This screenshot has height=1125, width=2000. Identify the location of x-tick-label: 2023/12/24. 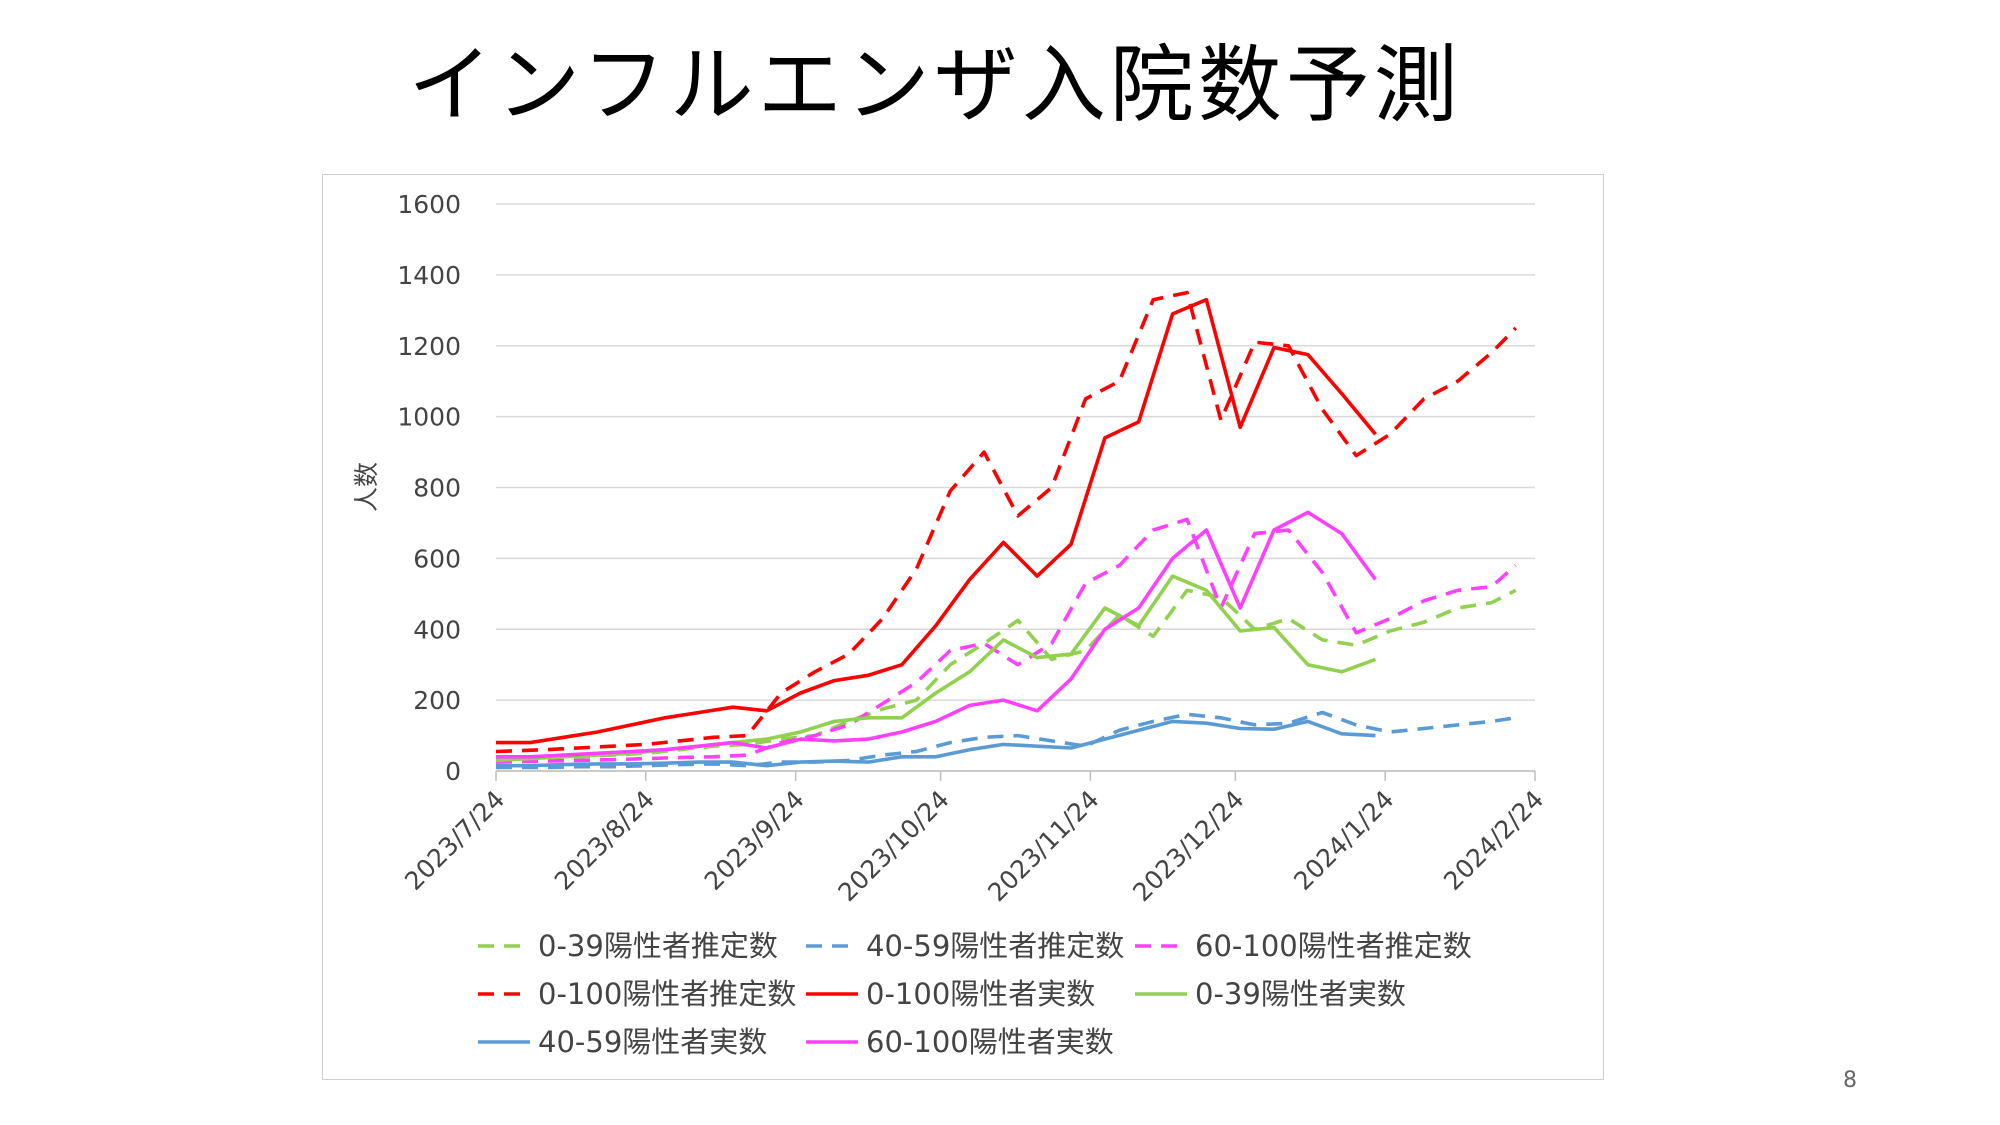
(1188, 846).